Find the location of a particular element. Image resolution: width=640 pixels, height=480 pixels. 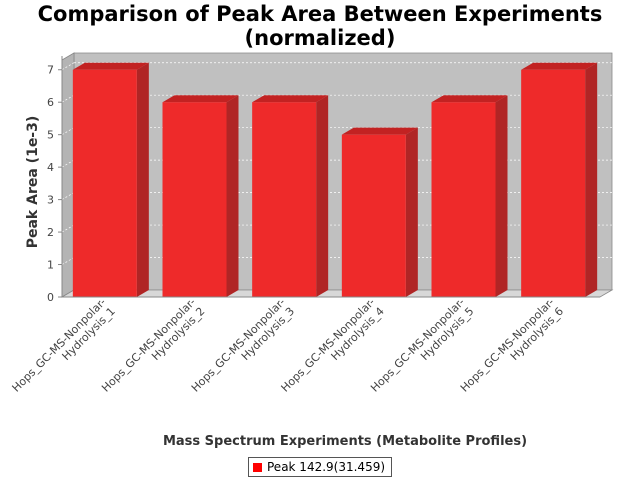

chart-title-line-2: (normalized) is located at coordinates (320, 38).